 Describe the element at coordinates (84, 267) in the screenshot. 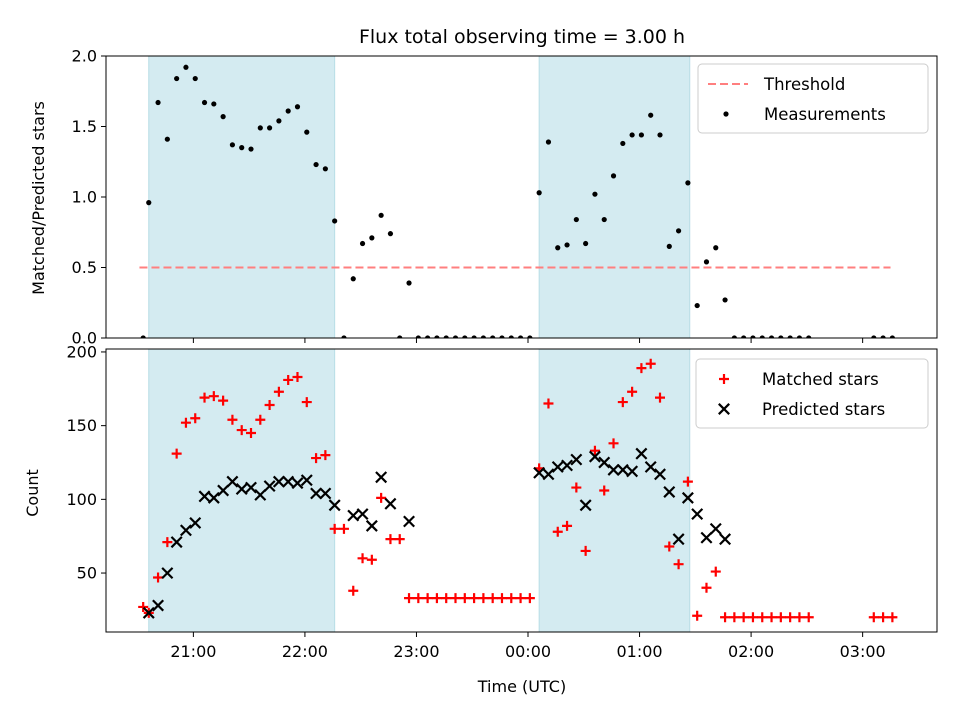

I see `y-tick-label: 0.5` at that location.